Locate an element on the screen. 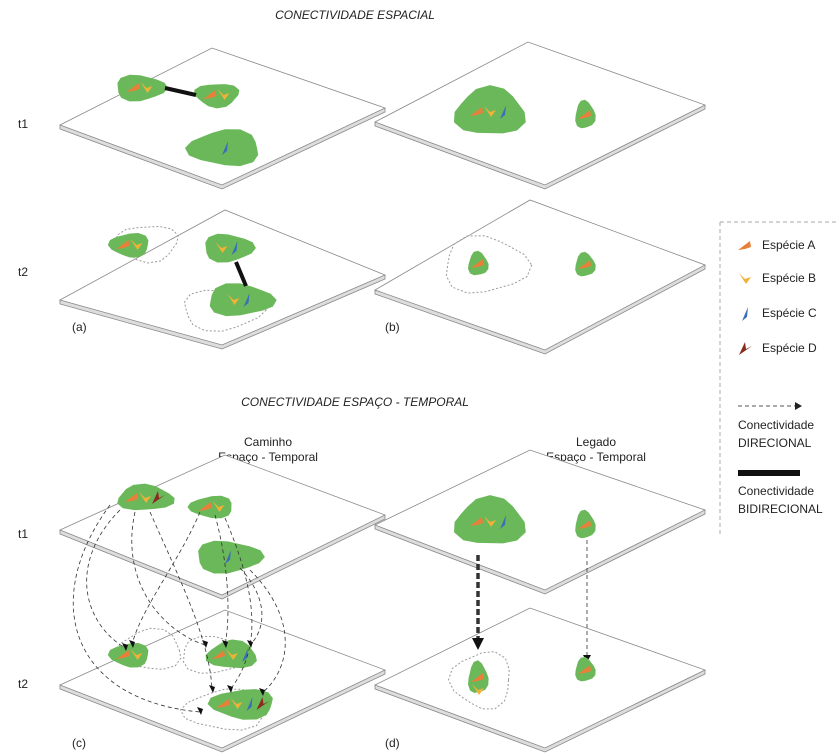 The image size is (837, 755). legend-label: DIRECIONAL is located at coordinates (775, 443).